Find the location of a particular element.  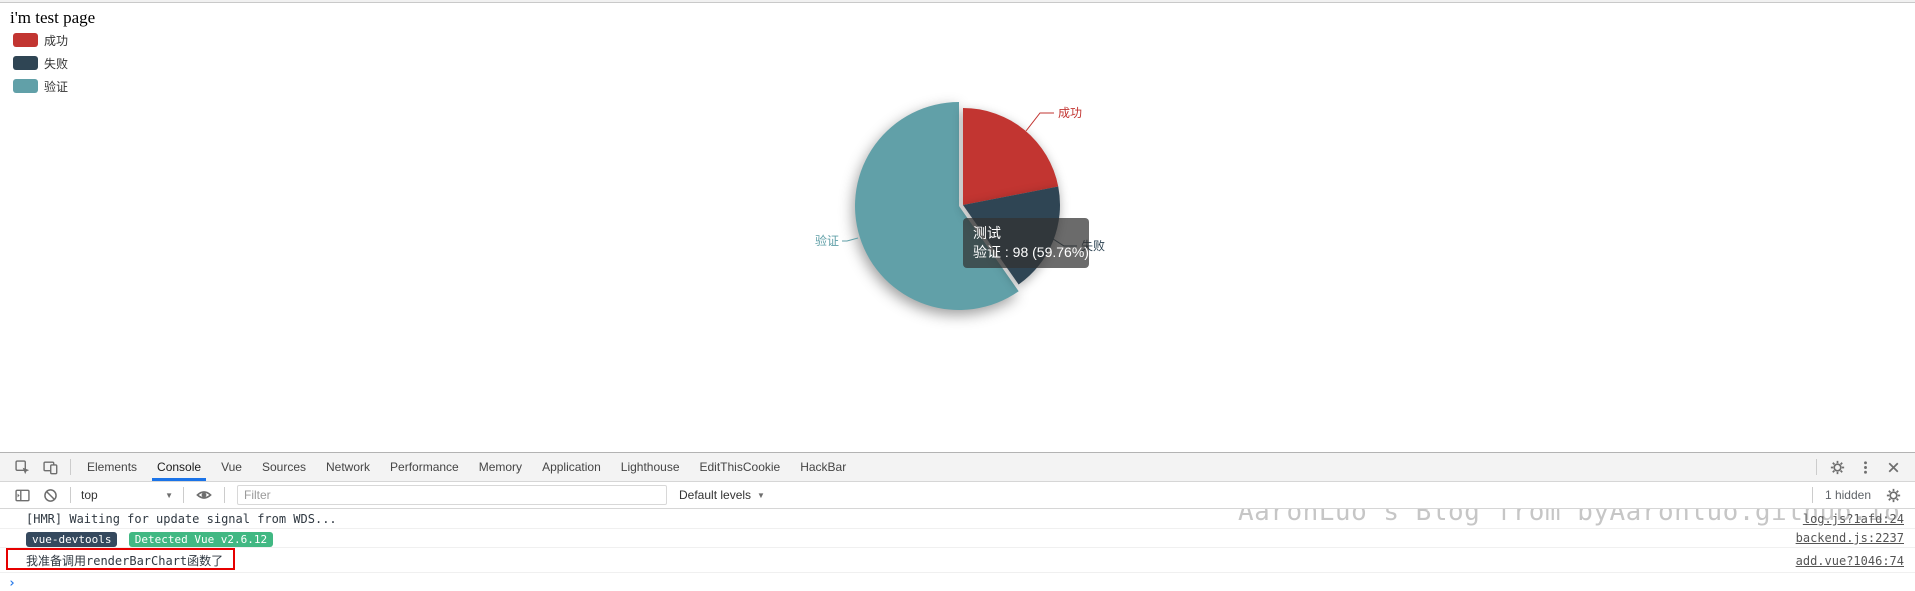

console-sidebar-icon is located at coordinates (22, 495).